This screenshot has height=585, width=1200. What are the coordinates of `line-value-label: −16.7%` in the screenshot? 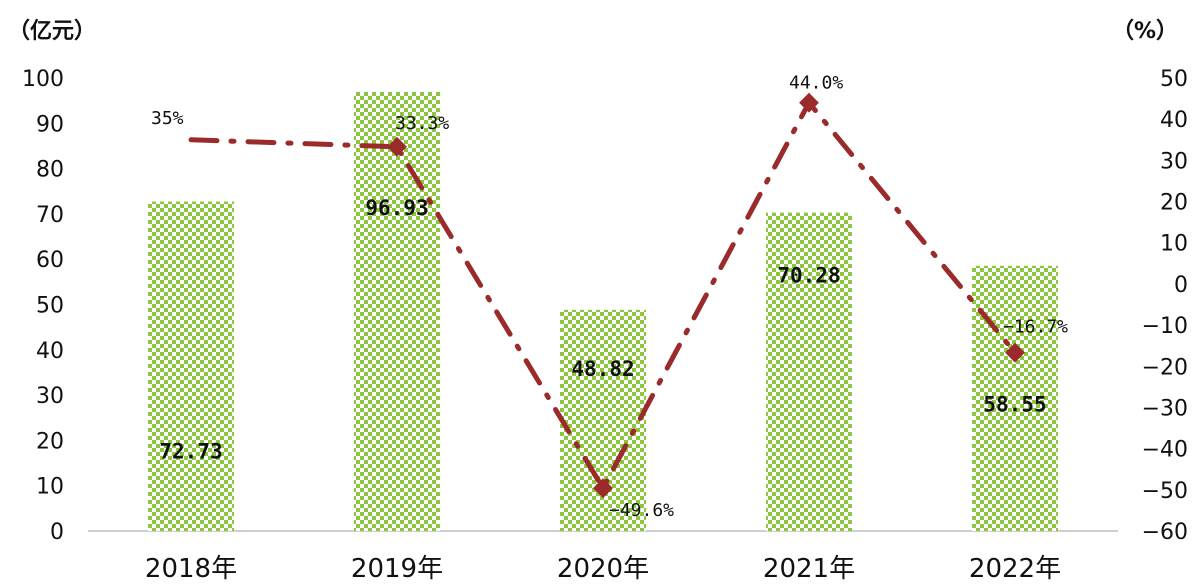 It's located at (1035, 327).